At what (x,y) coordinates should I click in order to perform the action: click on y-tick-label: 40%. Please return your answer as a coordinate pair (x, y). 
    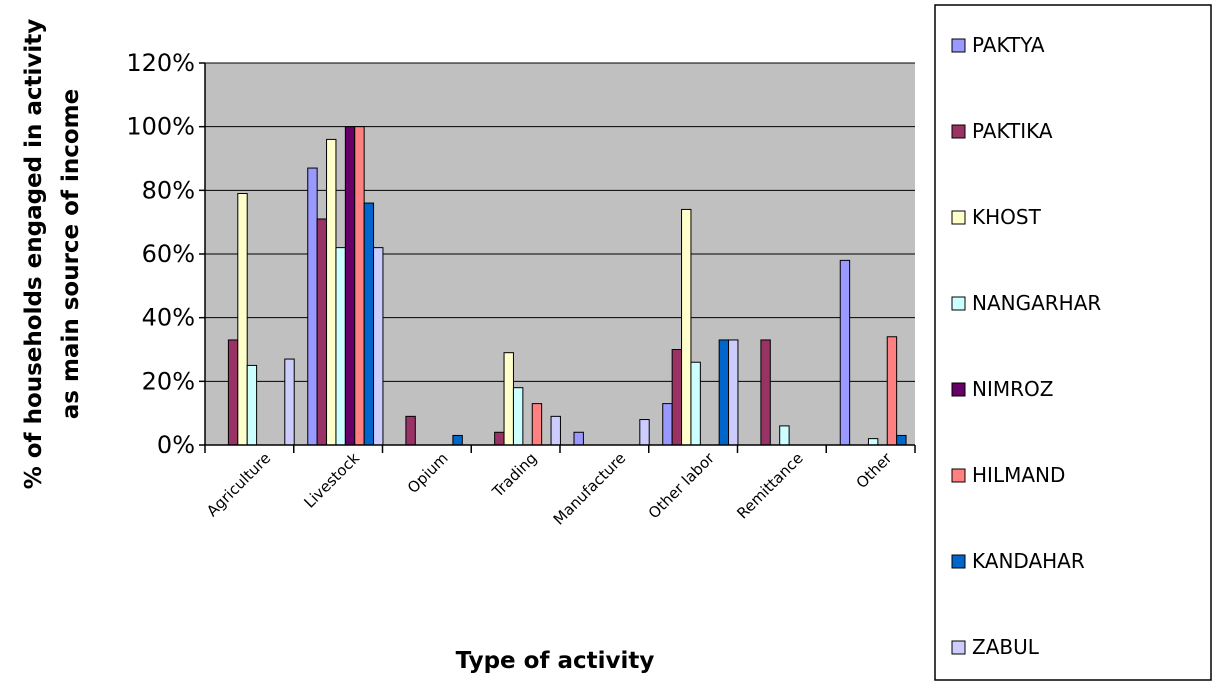
    Looking at the image, I should click on (168, 318).